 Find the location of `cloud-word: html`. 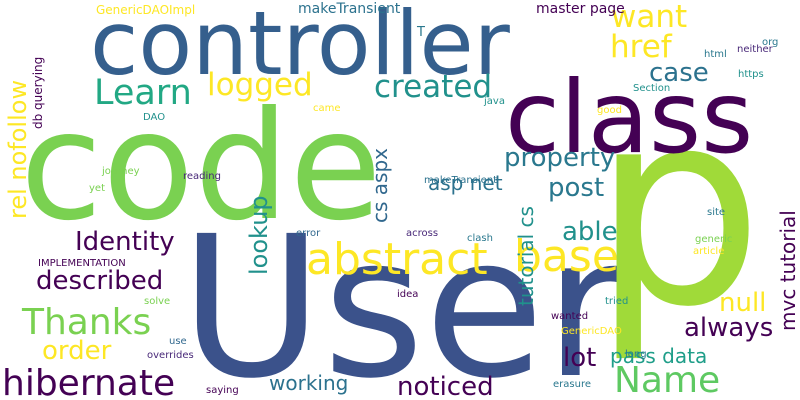

cloud-word: html is located at coordinates (715, 54).